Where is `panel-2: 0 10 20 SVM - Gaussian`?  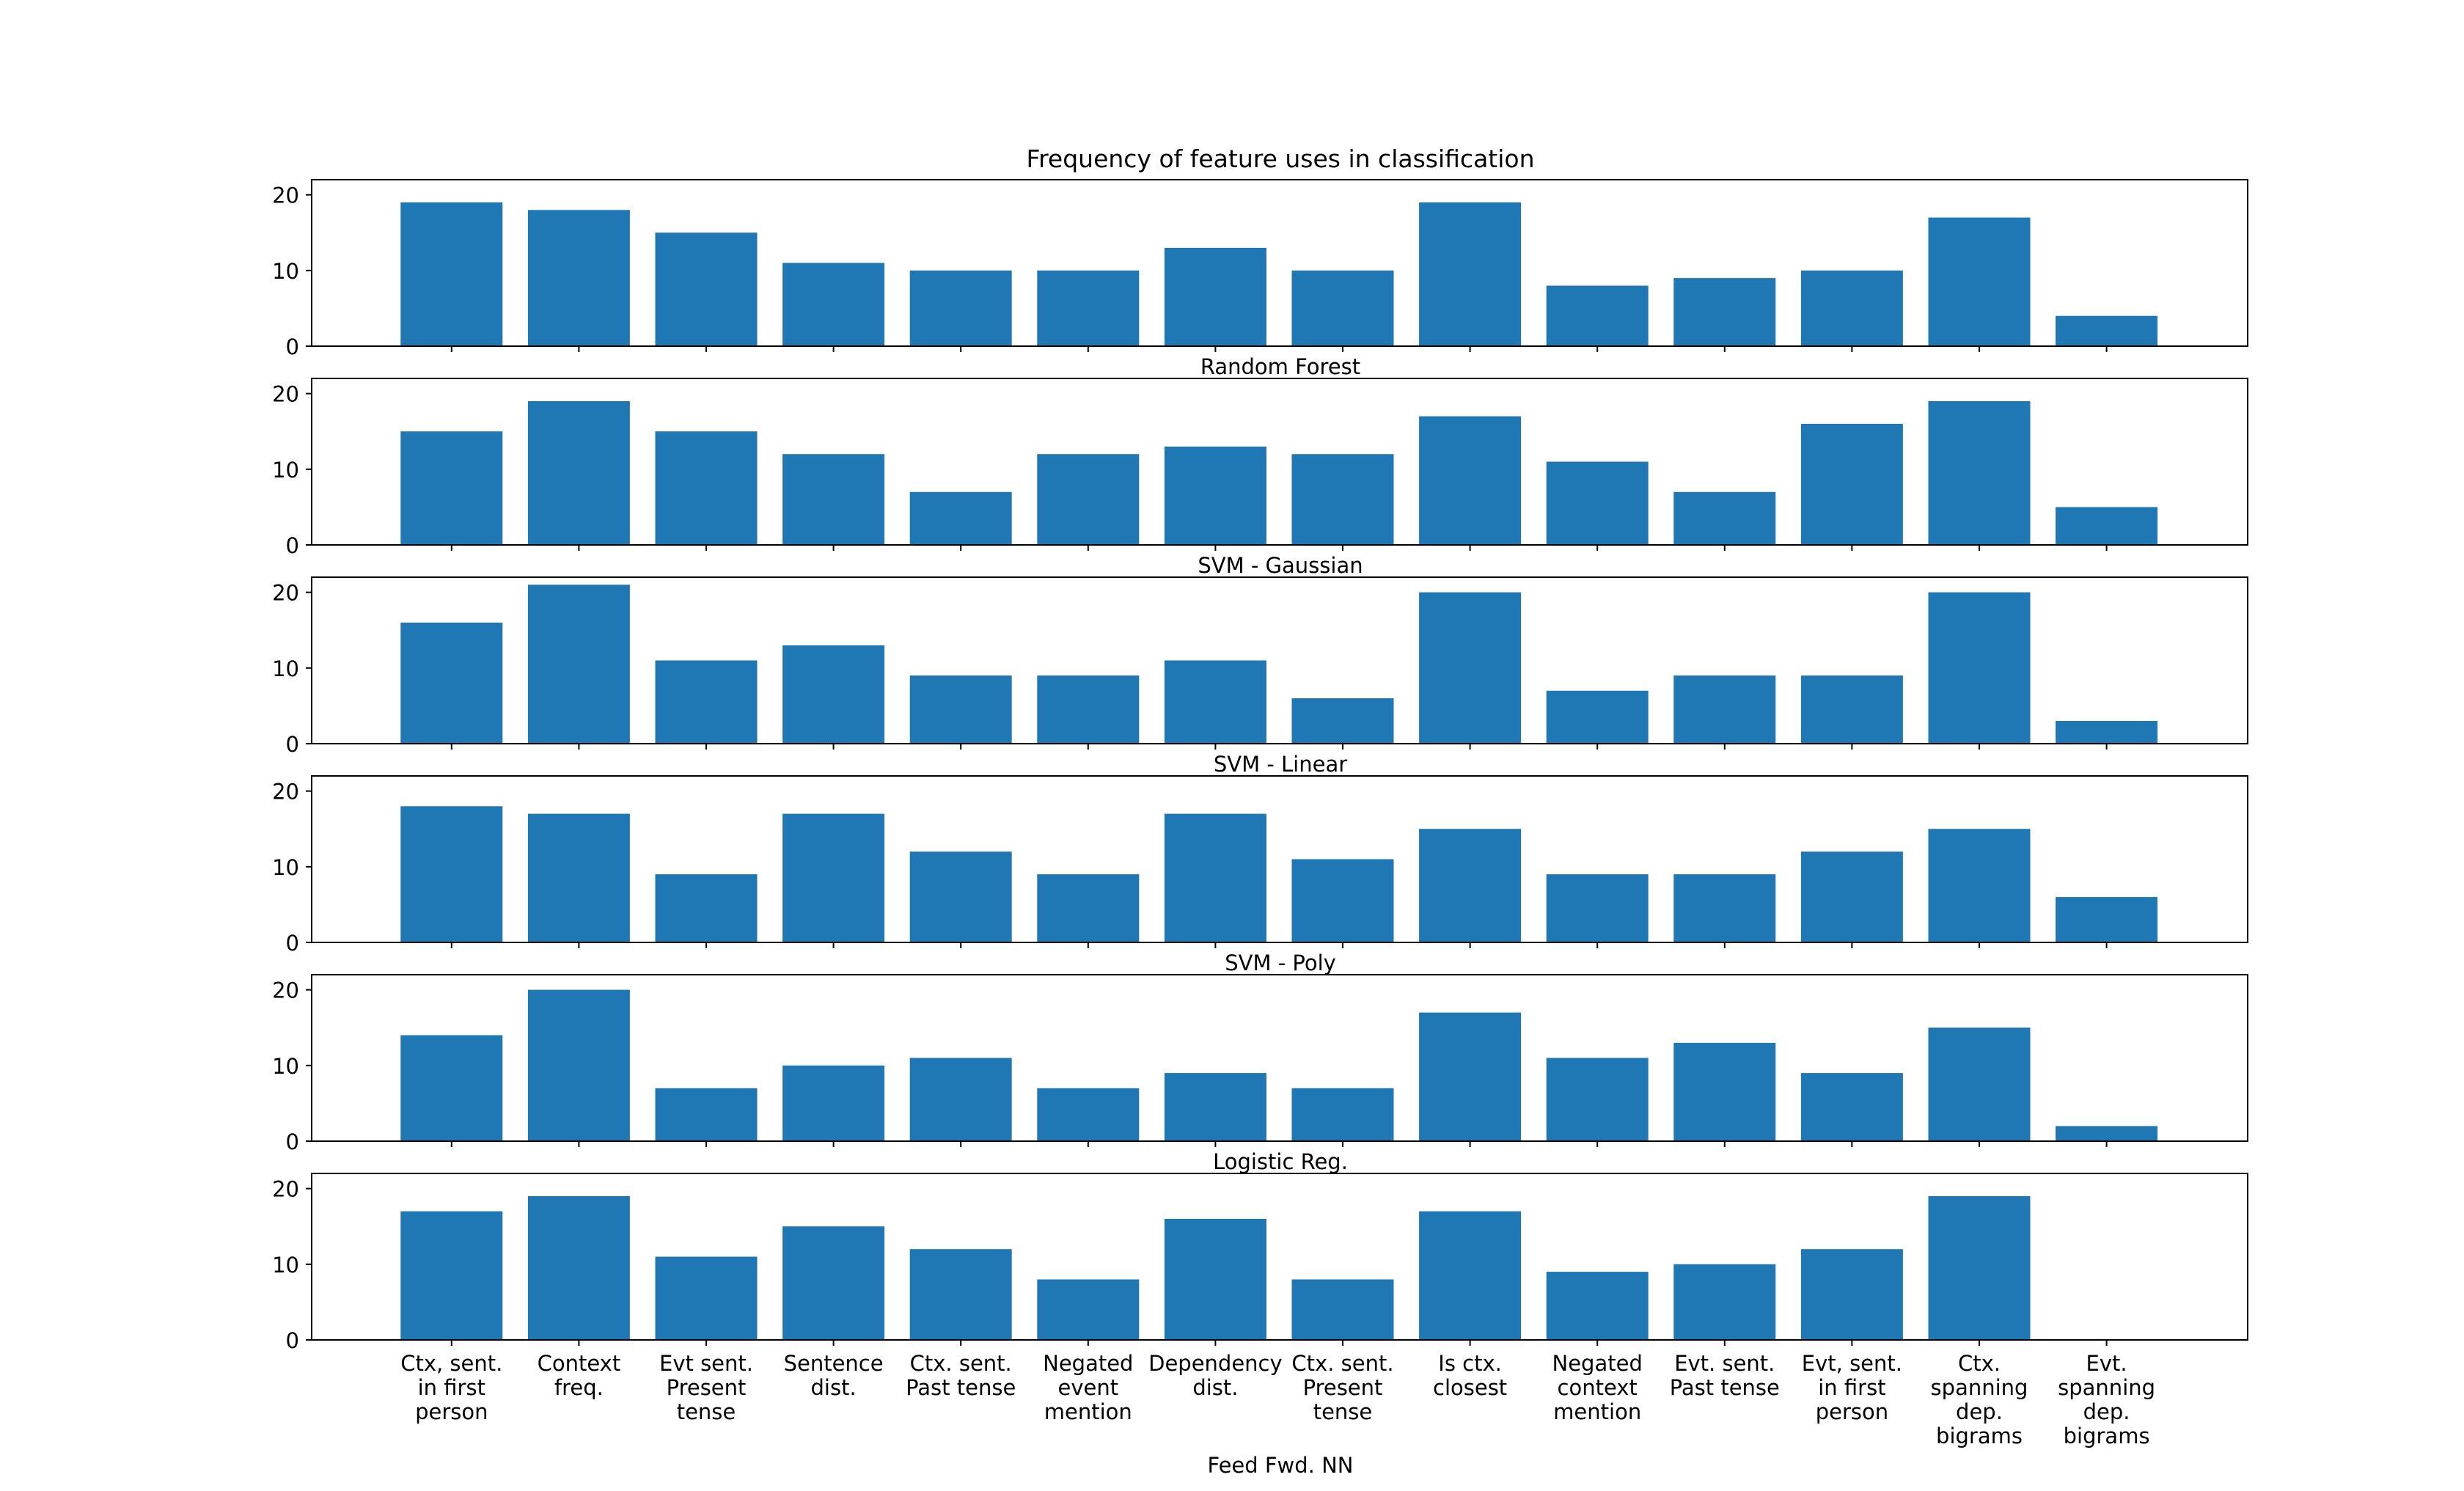 panel-2: 0 10 20 SVM - Gaussian is located at coordinates (1260, 478).